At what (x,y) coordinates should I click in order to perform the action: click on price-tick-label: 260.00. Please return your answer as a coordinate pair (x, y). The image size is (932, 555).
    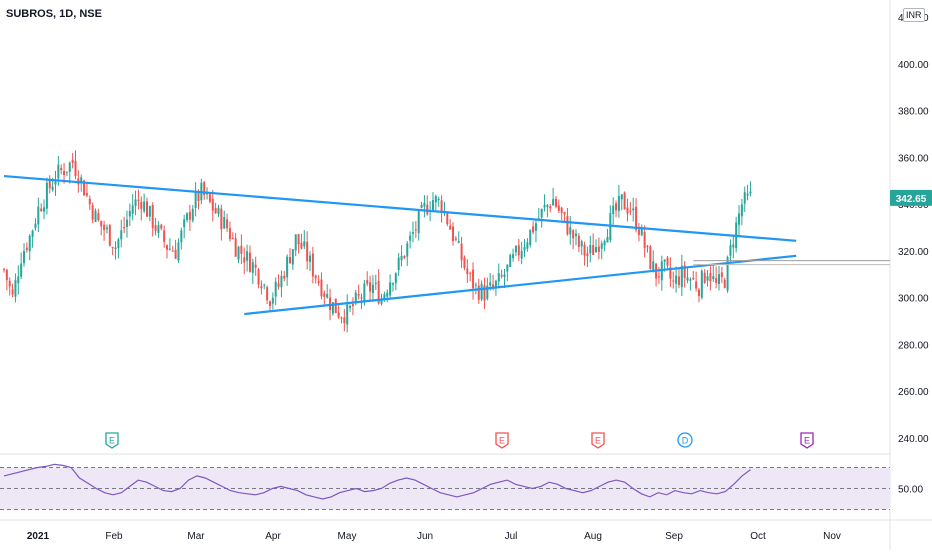
    Looking at the image, I should click on (913, 392).